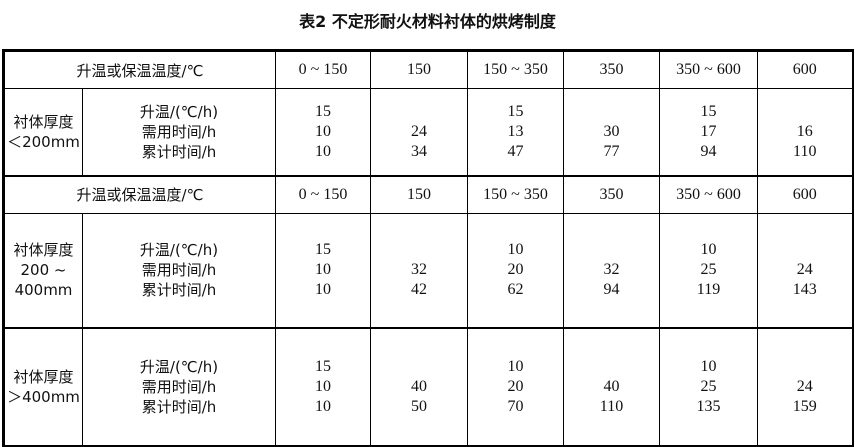  I want to click on value-cell: 15 17 94, so click(708, 132).